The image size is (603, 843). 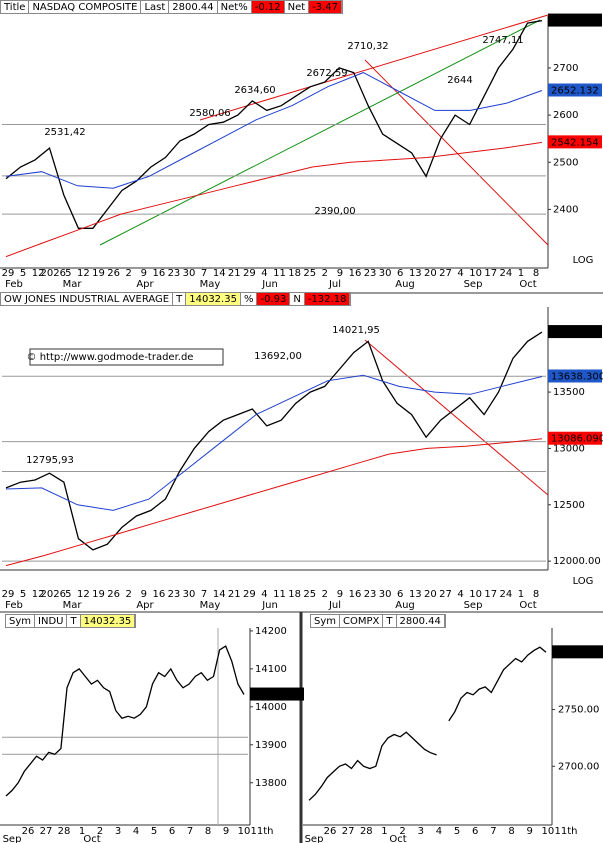 I want to click on header-cell: -0.12, so click(x=268, y=7).